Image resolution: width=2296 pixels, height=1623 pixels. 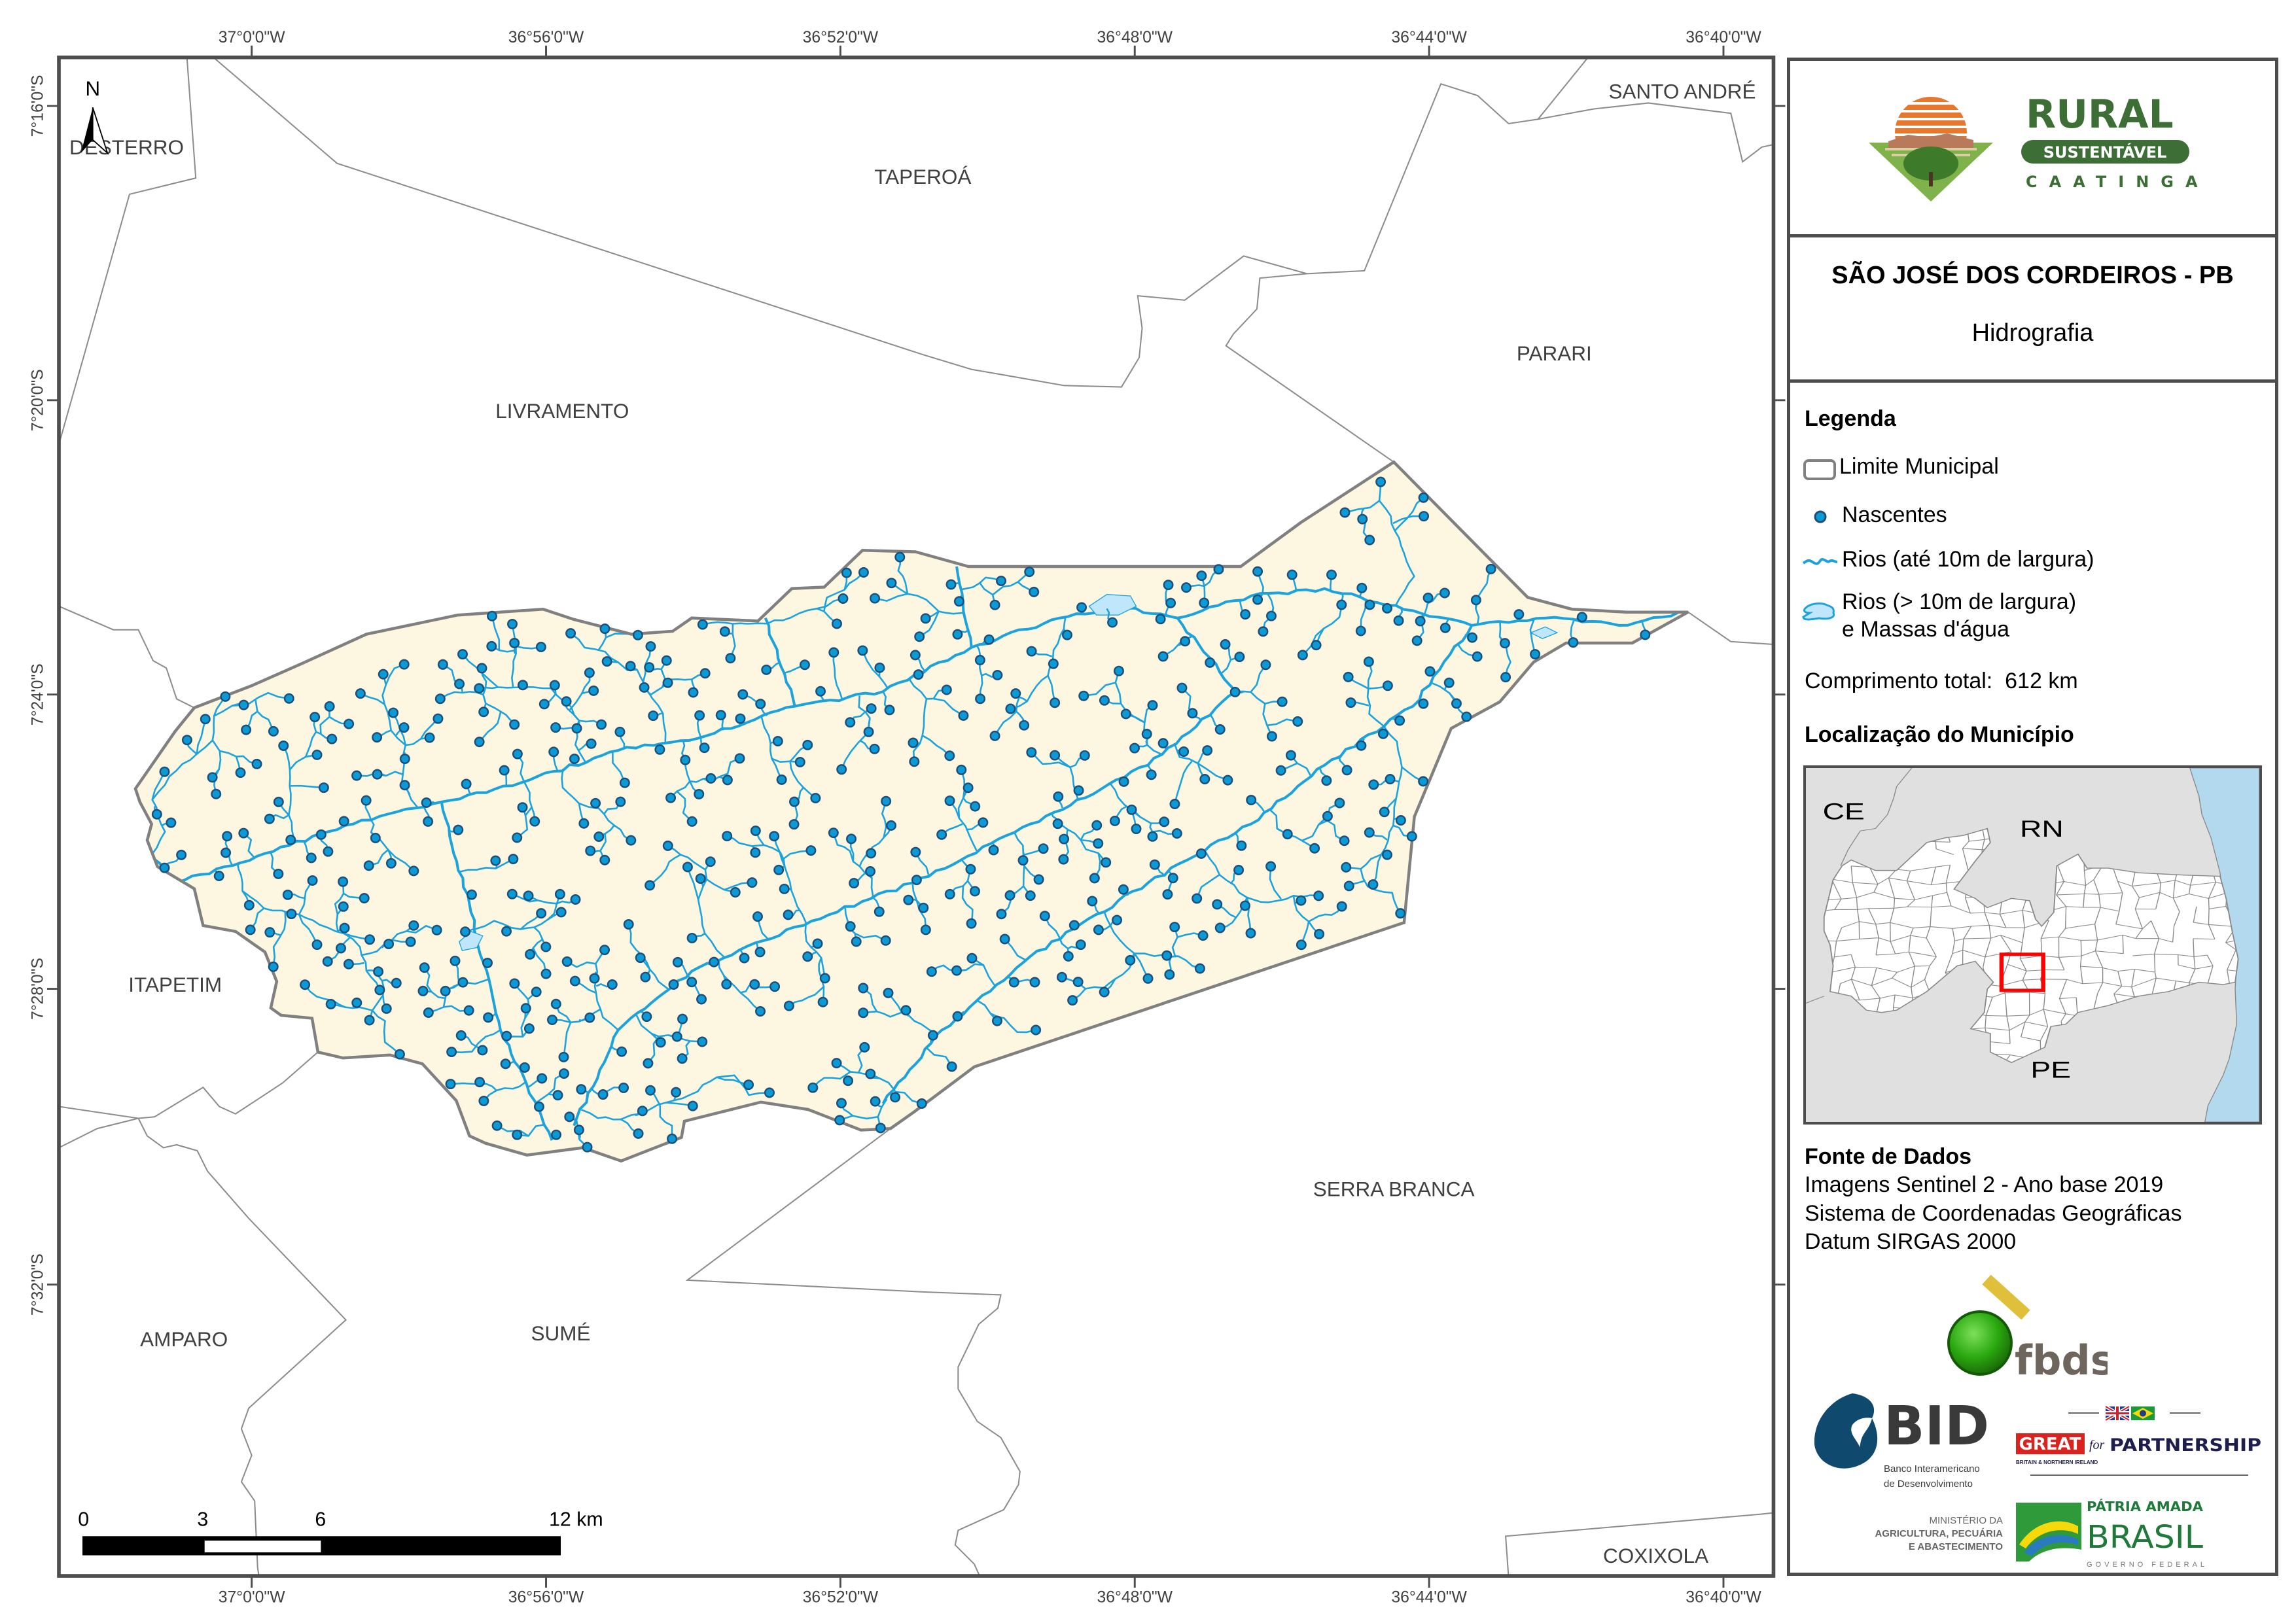 I want to click on locator-map: CE RN PE, so click(x=2032, y=945).